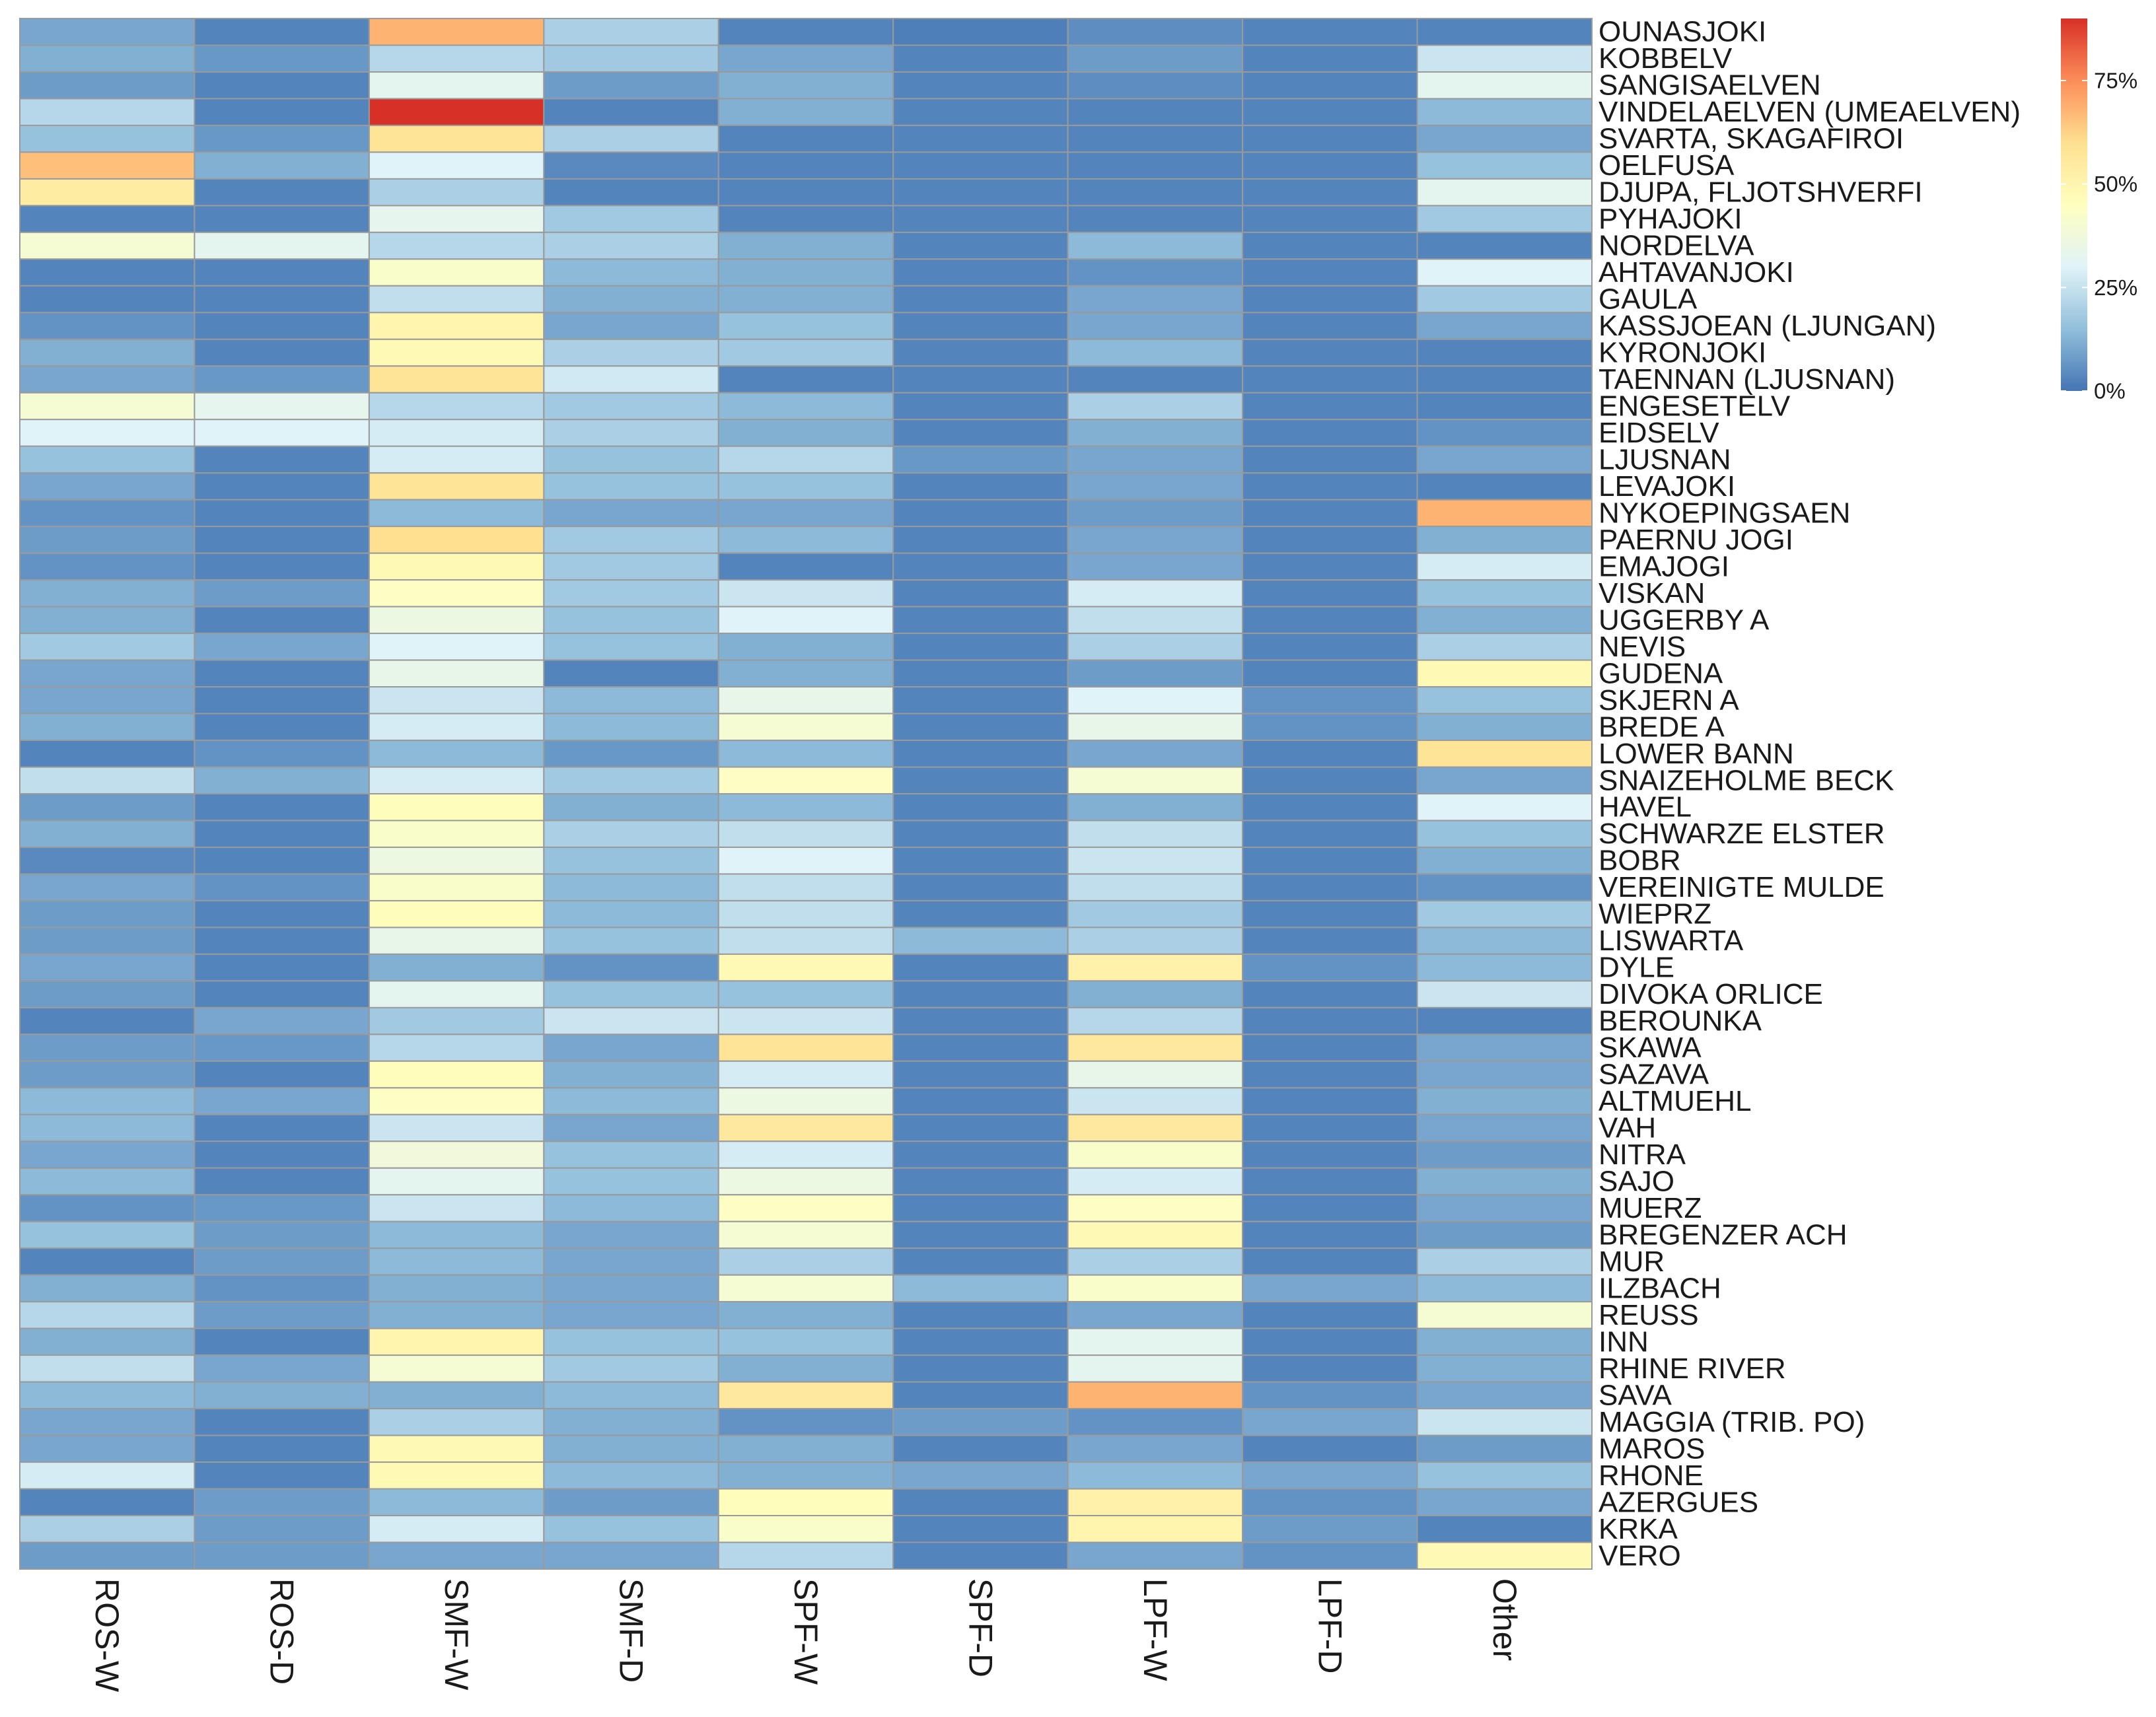 Image resolution: width=2156 pixels, height=1717 pixels. What do you see at coordinates (2099, 236) in the screenshot?
I see `color-scale-ticks: 0% 25% 50% 75%` at bounding box center [2099, 236].